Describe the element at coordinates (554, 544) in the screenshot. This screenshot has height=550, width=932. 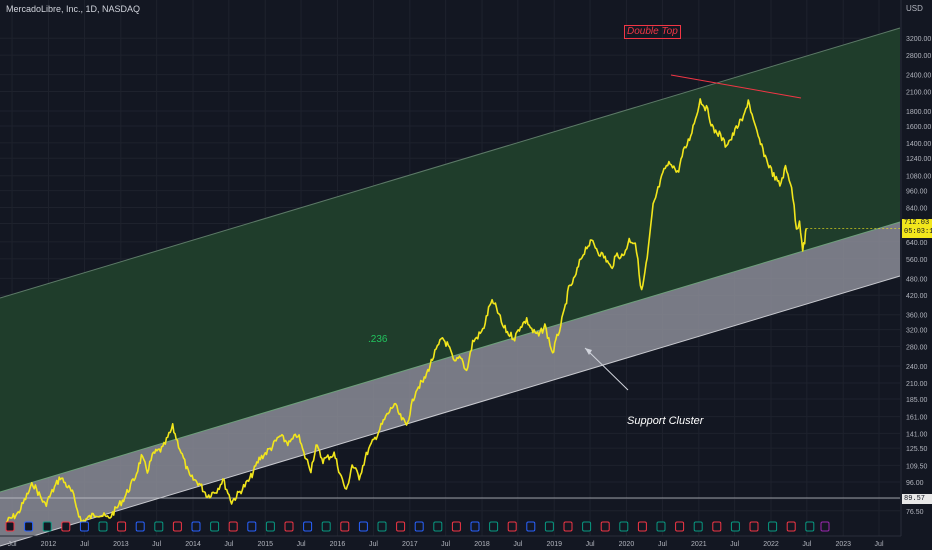
I see `time-tick-label: 2019` at that location.